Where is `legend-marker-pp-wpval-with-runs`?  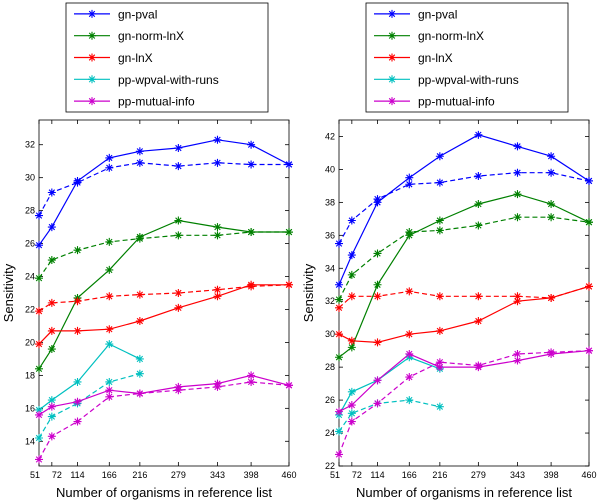
legend-marker-pp-wpval-with-runs is located at coordinates (92, 79).